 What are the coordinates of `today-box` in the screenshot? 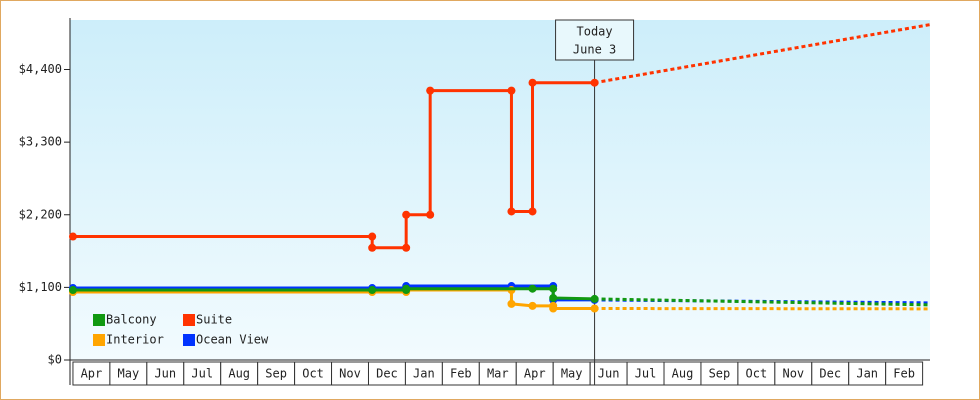 It's located at (595, 40).